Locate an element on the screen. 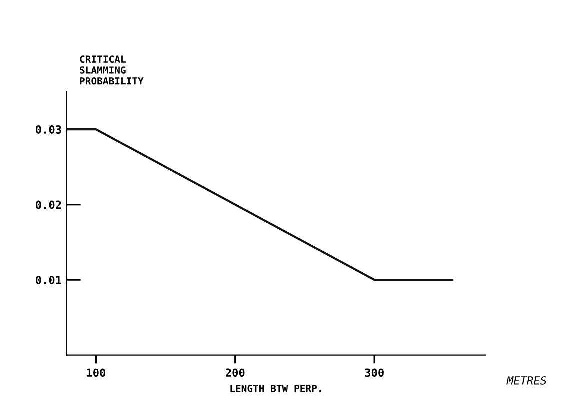 This screenshot has height=418, width=582. y-axis-title: CRITICAL SLAMMING PROBABILITY is located at coordinates (112, 70).